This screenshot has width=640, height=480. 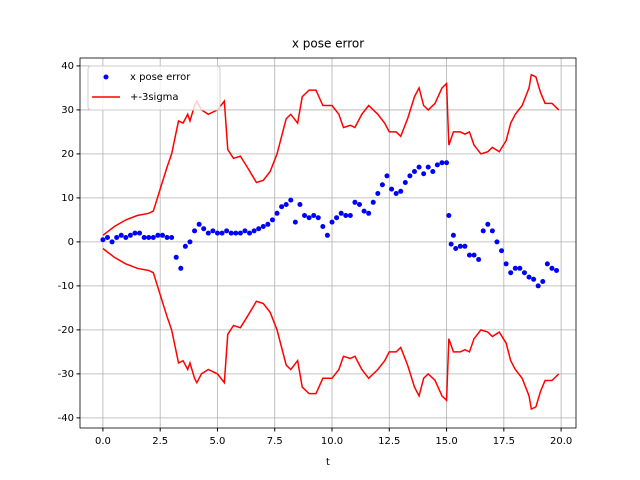 What do you see at coordinates (561, 441) in the screenshot?
I see `x-tick-label: 20.0` at bounding box center [561, 441].